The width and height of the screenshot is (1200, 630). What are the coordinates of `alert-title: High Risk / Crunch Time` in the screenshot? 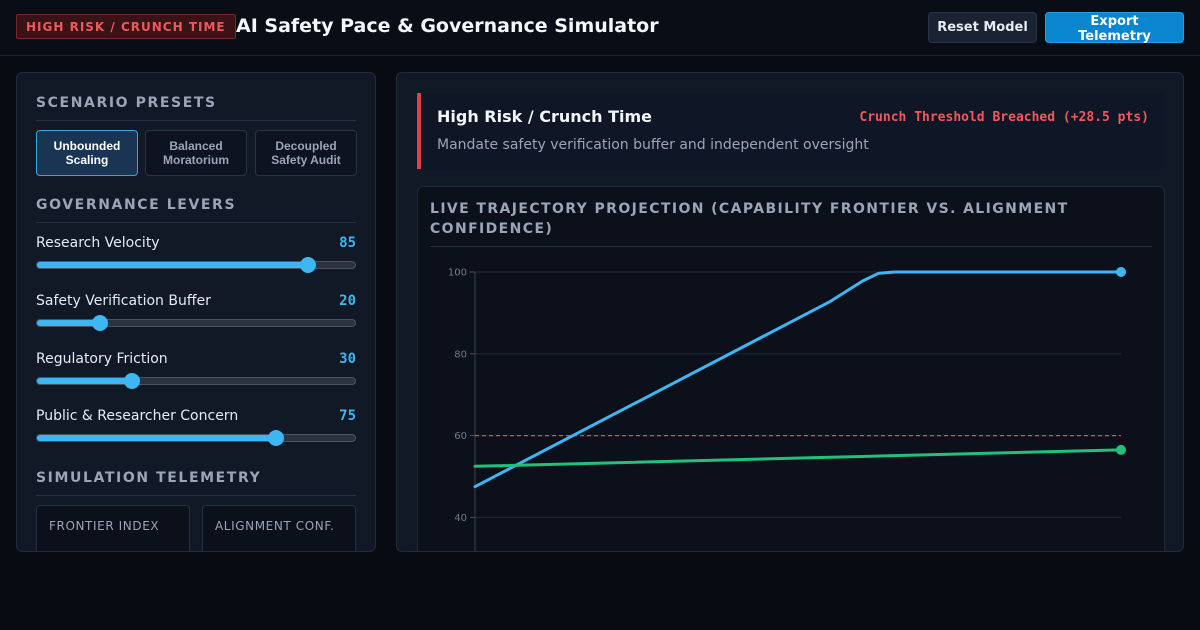 It's located at (545, 116).